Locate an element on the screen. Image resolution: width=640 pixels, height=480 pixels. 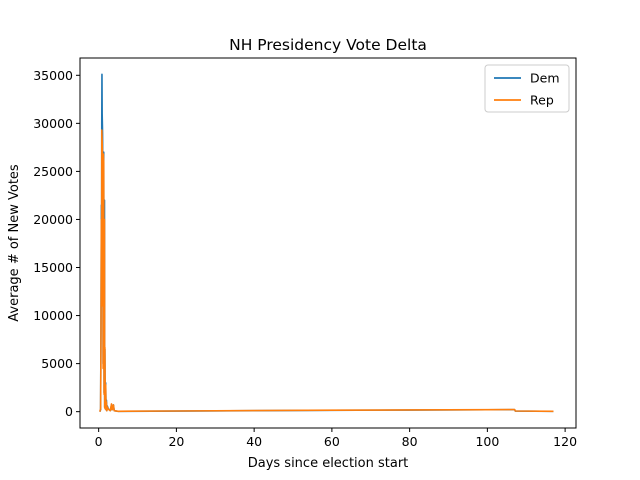
y-tick-label: 30000 is located at coordinates (53, 123).